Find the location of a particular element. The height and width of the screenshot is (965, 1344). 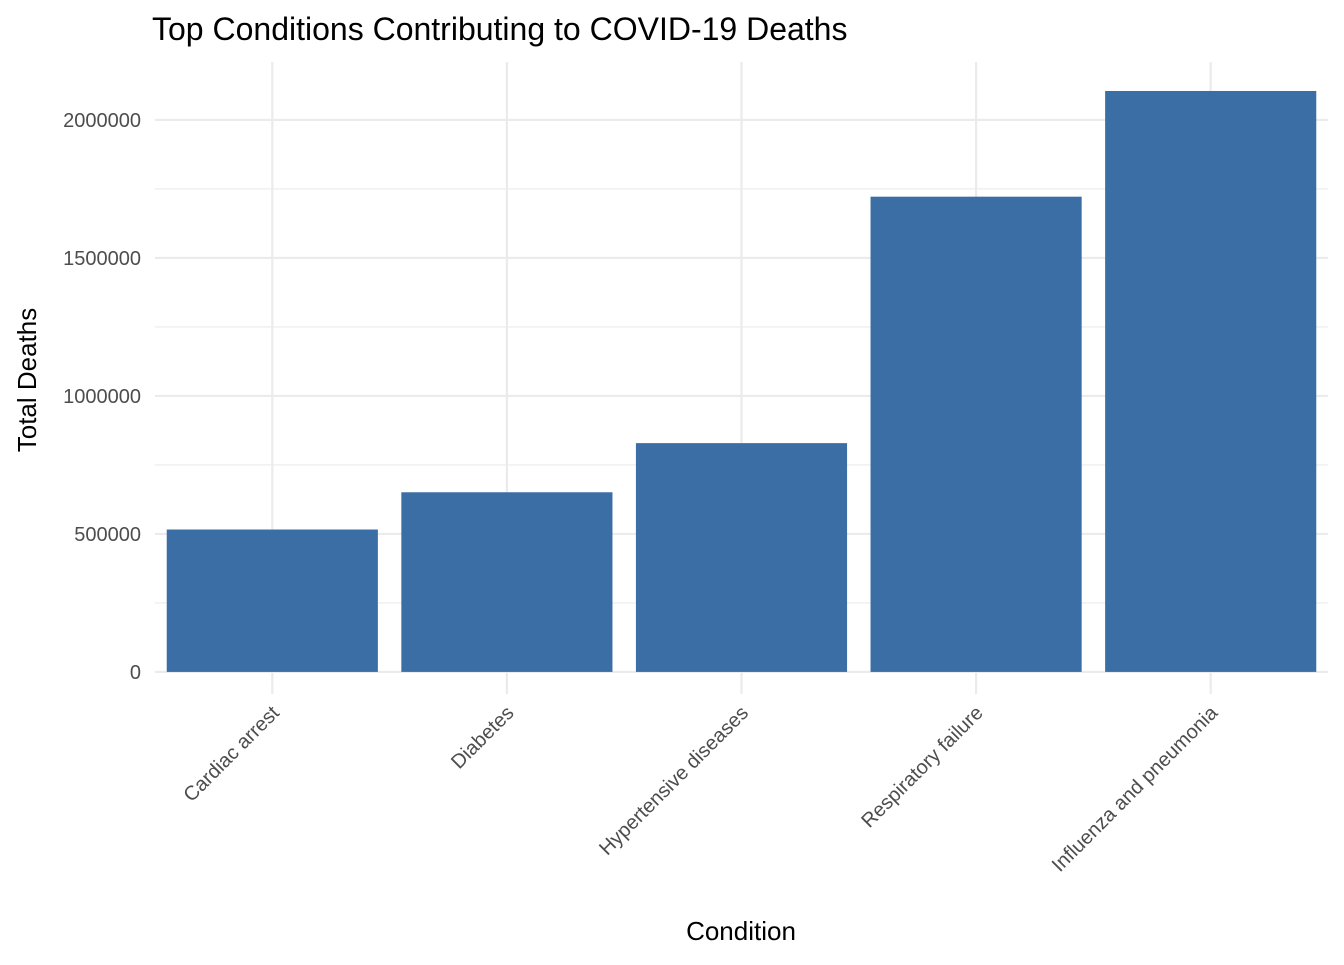

x-tick-label: Influenza and pneumonia is located at coordinates (1135, 788).